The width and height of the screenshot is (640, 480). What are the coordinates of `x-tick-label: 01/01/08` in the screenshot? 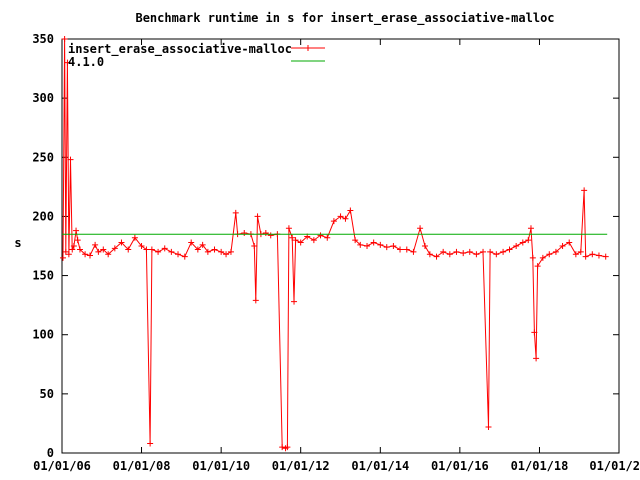 It's located at (142, 466).